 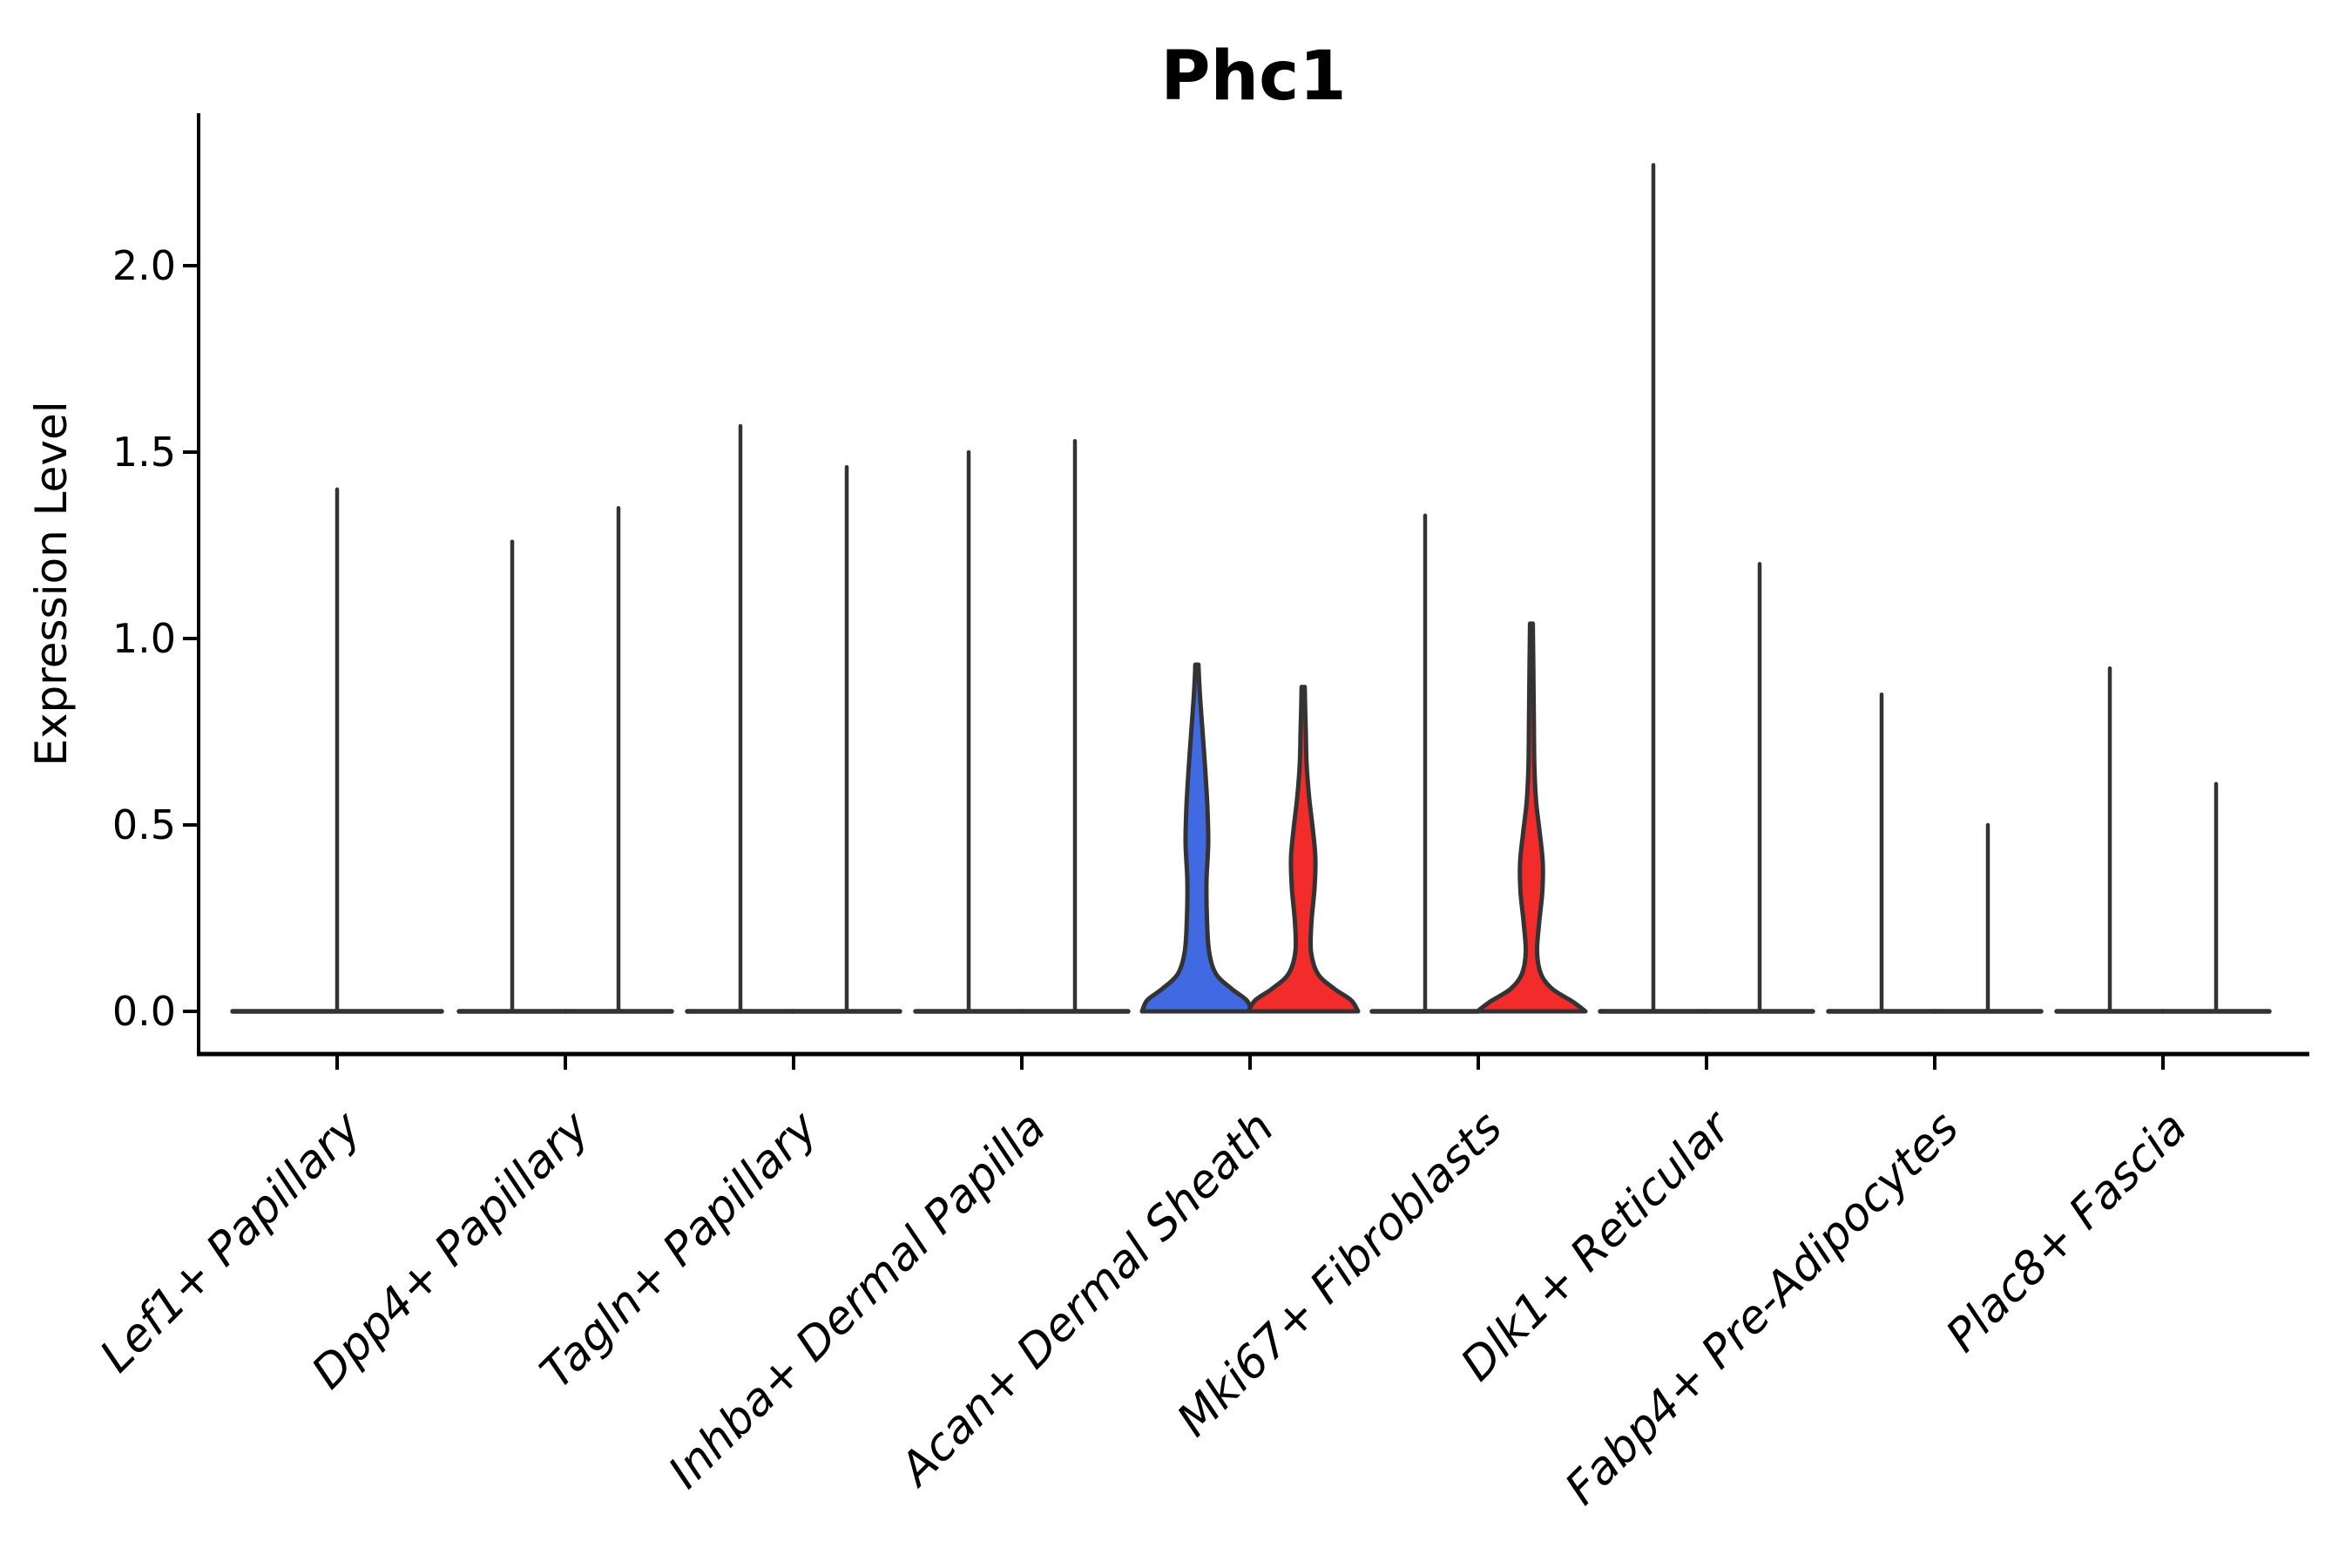 I want to click on violin-group-mki67-fibroblasts, so click(x=1478, y=763).